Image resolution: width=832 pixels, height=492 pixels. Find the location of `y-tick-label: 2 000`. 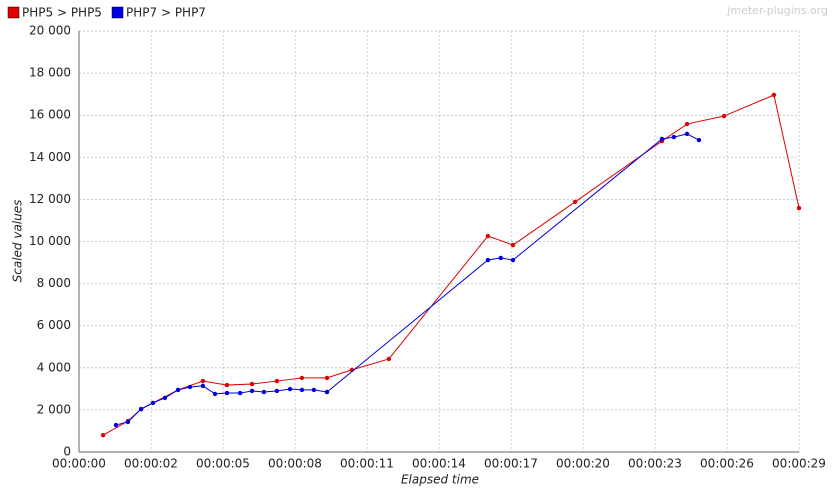

y-tick-label: 2 000 is located at coordinates (54, 409).